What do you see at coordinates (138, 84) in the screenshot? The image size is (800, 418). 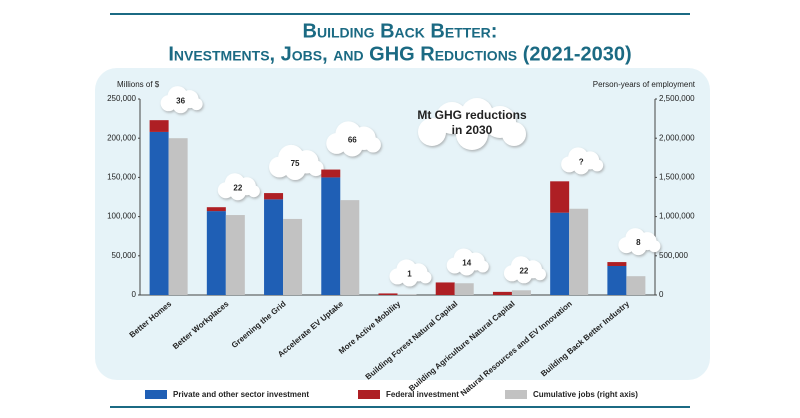 I see `y-axis-label: Millions of $` at bounding box center [138, 84].